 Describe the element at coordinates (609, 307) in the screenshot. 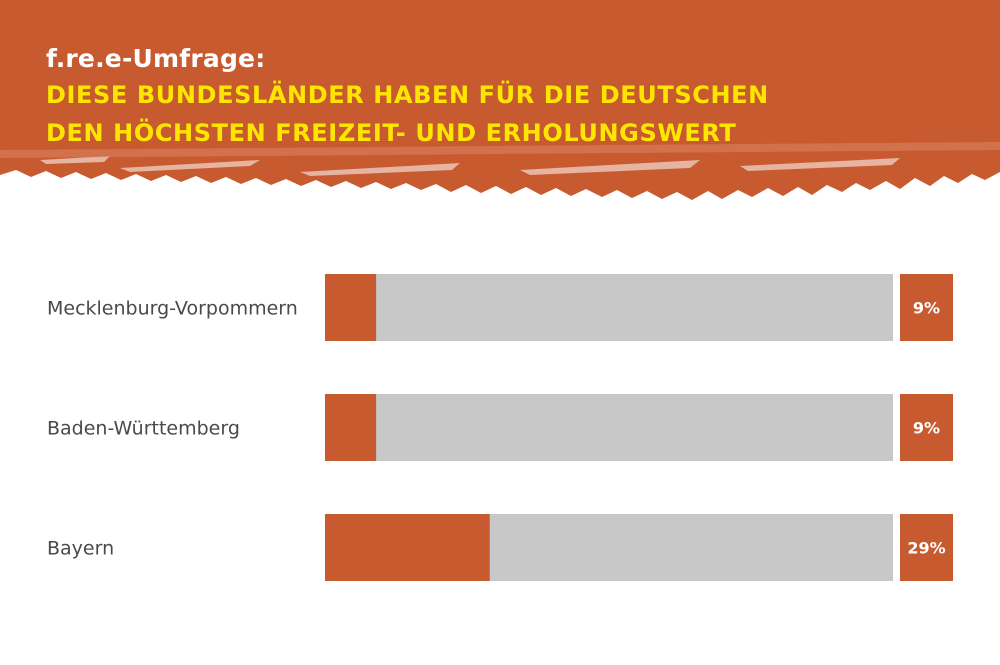

I see `bar-track-mecklenburg-vorpommern` at that location.